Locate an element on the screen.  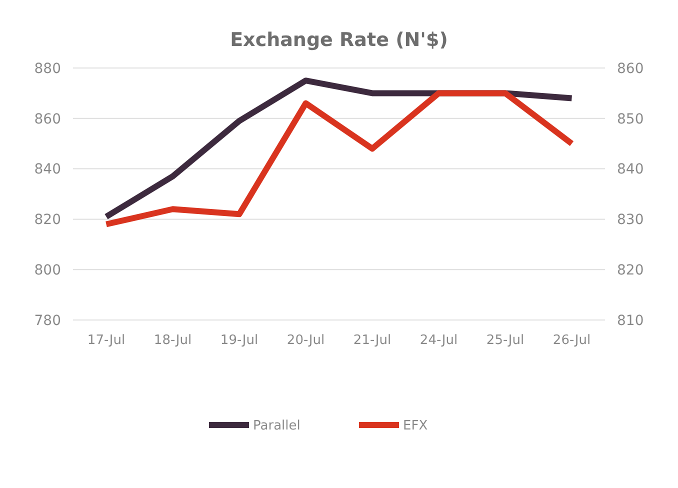
x-tick-label: 25-Jul is located at coordinates (505, 340).